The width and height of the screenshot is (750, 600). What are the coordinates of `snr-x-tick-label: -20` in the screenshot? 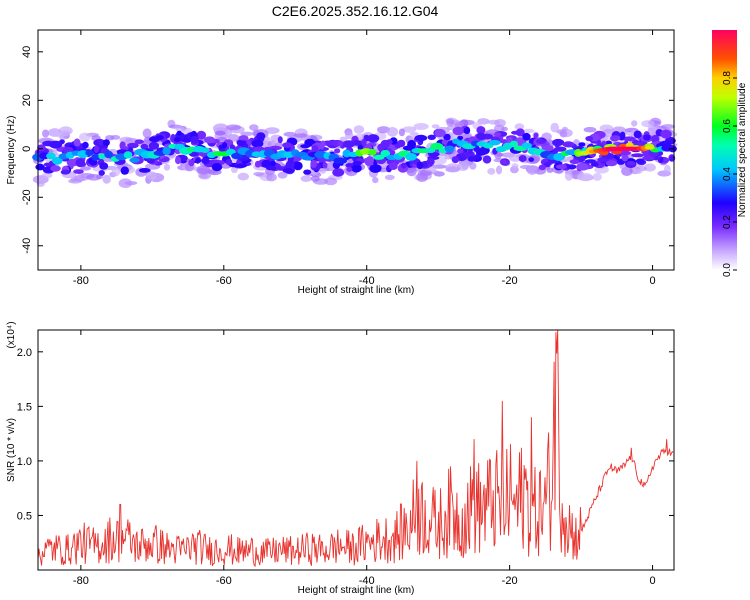 It's located at (510, 581).